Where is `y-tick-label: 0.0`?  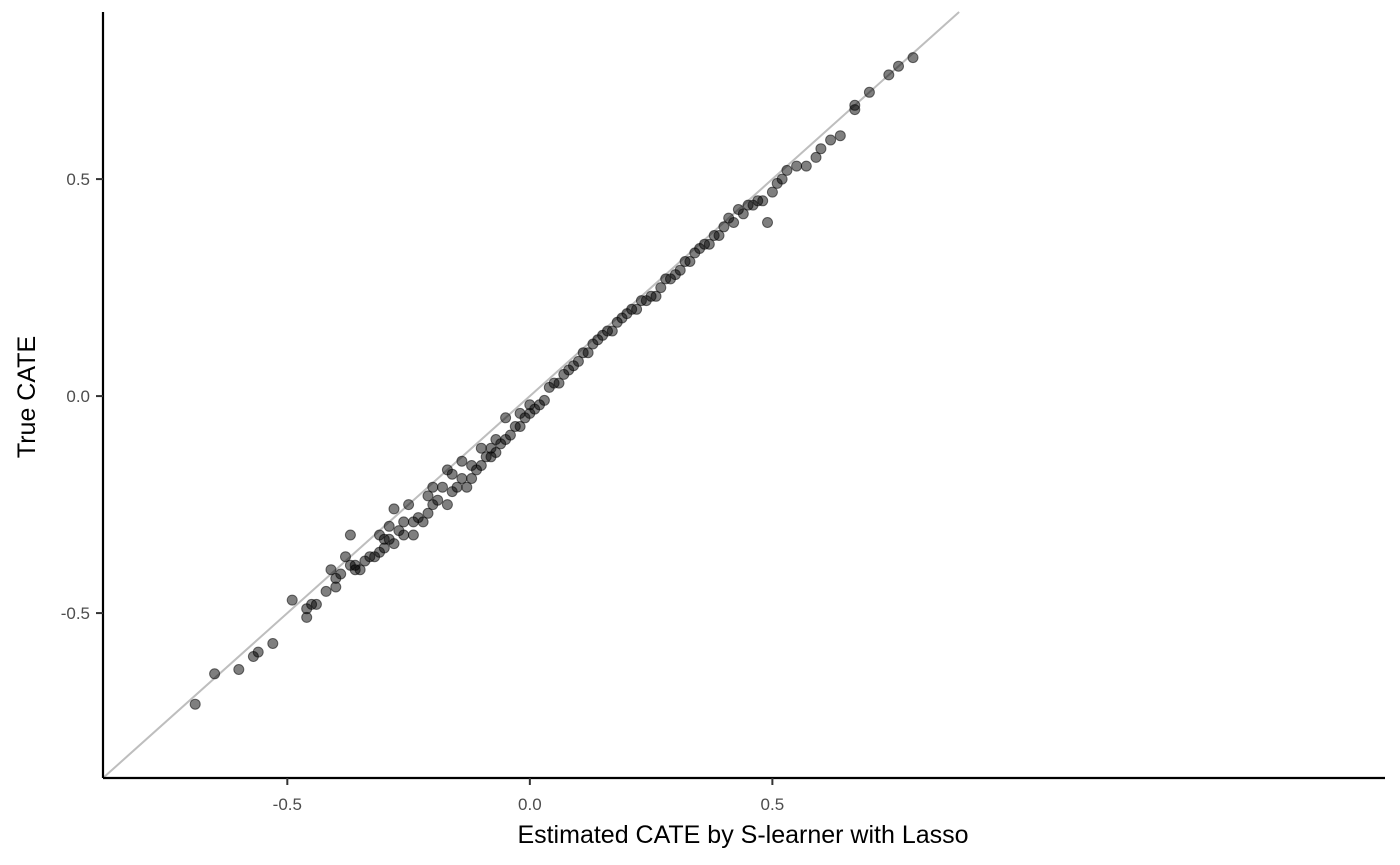 y-tick-label: 0.0 is located at coordinates (78, 396).